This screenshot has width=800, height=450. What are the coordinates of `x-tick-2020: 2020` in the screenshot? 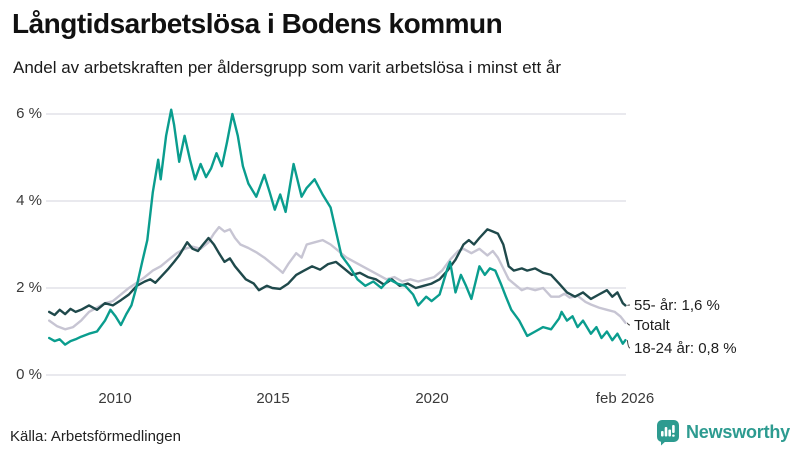 It's located at (432, 398).